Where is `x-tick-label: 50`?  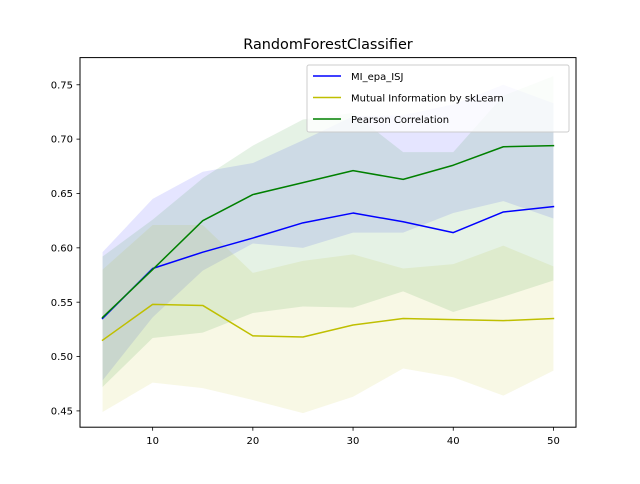 x-tick-label: 50 is located at coordinates (553, 441).